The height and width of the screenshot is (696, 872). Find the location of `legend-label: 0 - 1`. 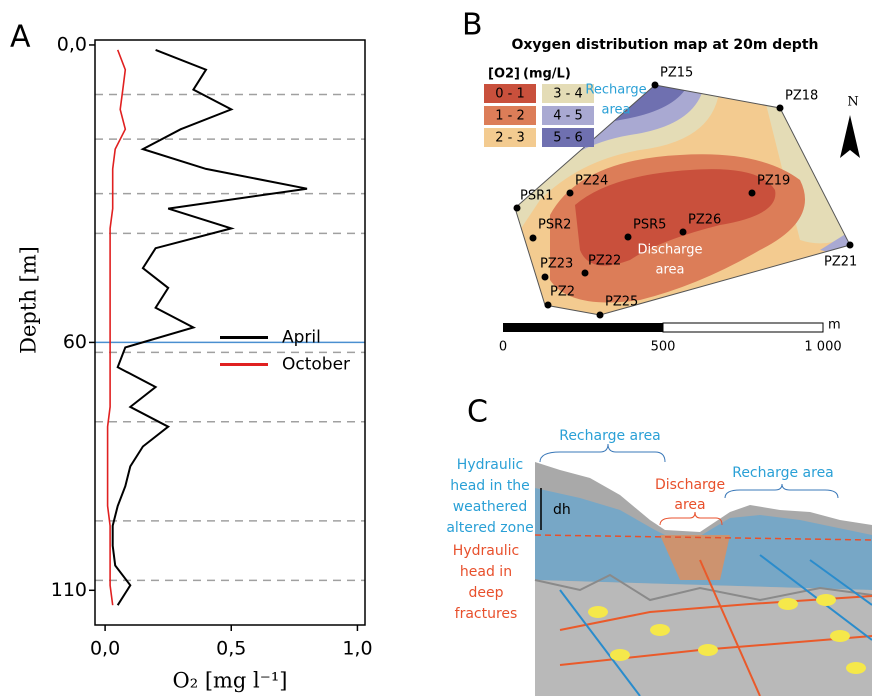

legend-label: 0 - 1 is located at coordinates (510, 94).